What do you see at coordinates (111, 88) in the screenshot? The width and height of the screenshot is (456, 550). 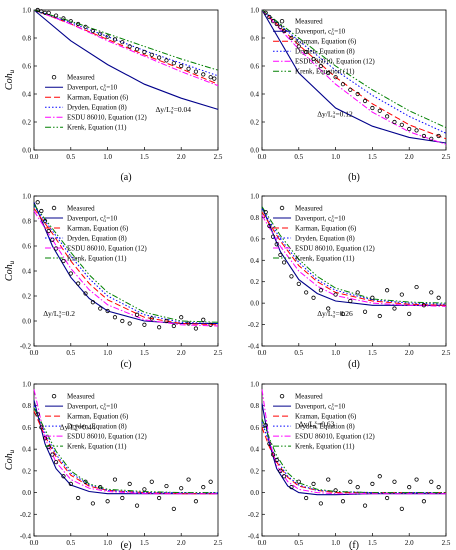 I see `legend-suffix: =10` at bounding box center [111, 88].